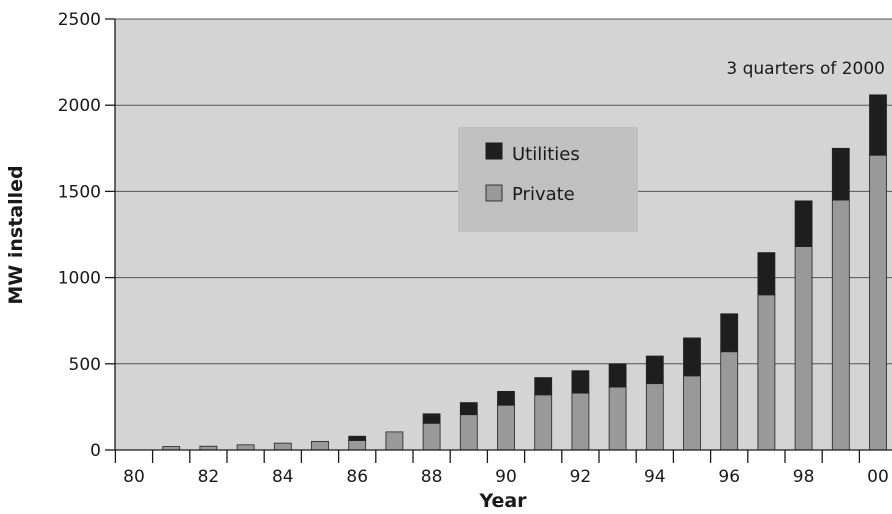 Image resolution: width=892 pixels, height=514 pixels. I want to click on x-tick-label-86: 86, so click(357, 477).